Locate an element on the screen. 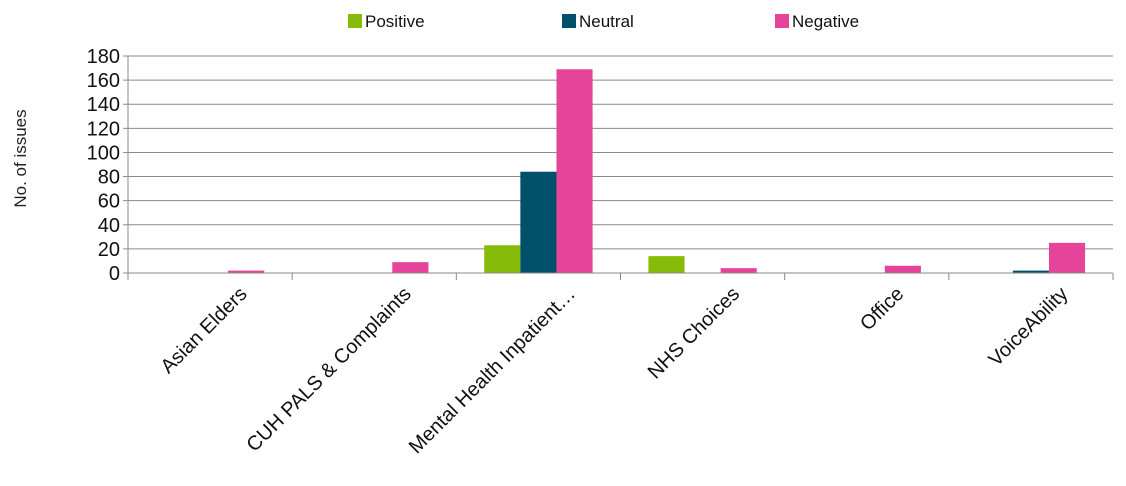  y-tick-label: 0 is located at coordinates (114, 274).